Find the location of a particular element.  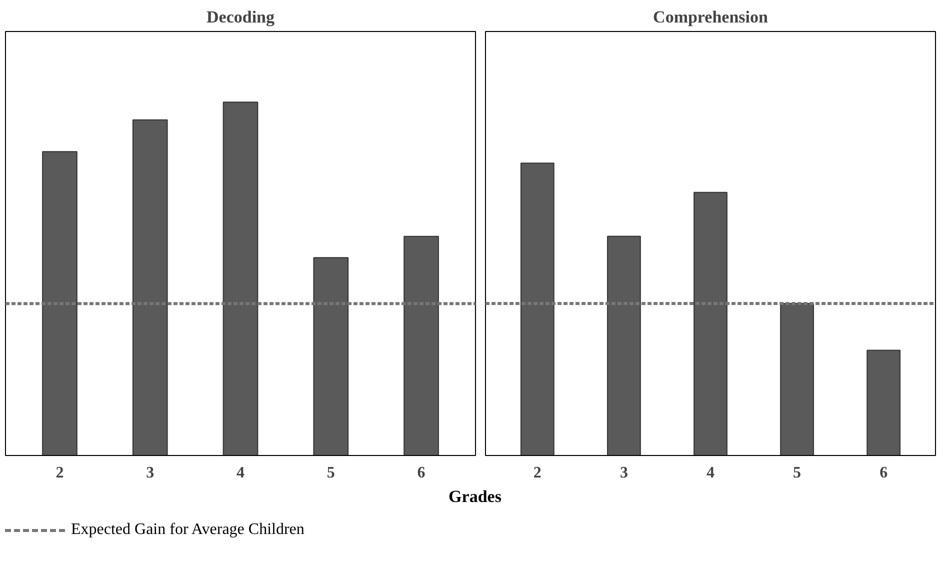

legend-label: Expected Gain for Average Children is located at coordinates (187, 530).